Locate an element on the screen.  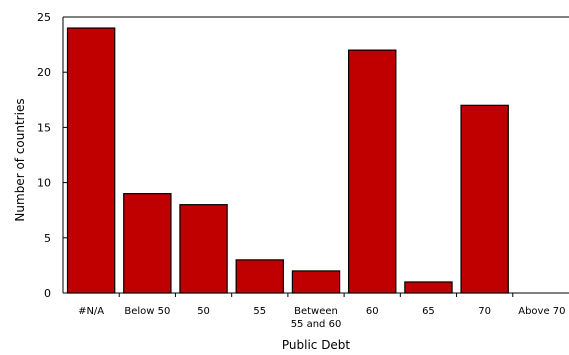
x-tick-label: Below 50 is located at coordinates (147, 311).